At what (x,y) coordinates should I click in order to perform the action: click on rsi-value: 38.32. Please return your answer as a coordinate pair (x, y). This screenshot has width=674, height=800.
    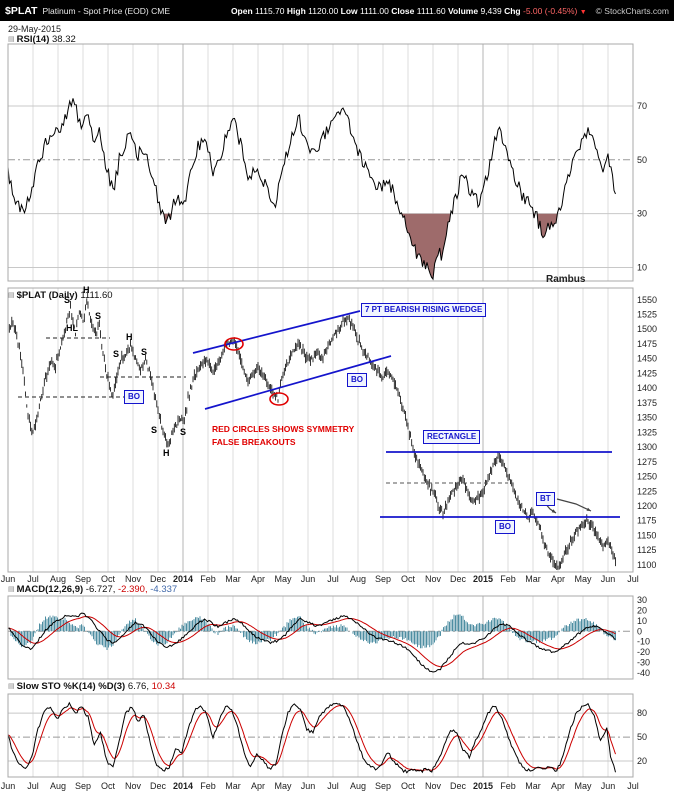
    Looking at the image, I should click on (64, 39).